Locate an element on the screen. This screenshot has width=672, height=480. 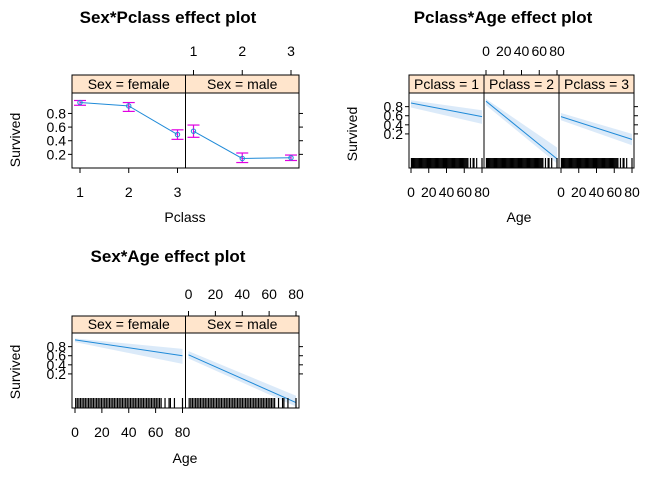
x-tick-label-bottom: 1 is located at coordinates (80, 192).